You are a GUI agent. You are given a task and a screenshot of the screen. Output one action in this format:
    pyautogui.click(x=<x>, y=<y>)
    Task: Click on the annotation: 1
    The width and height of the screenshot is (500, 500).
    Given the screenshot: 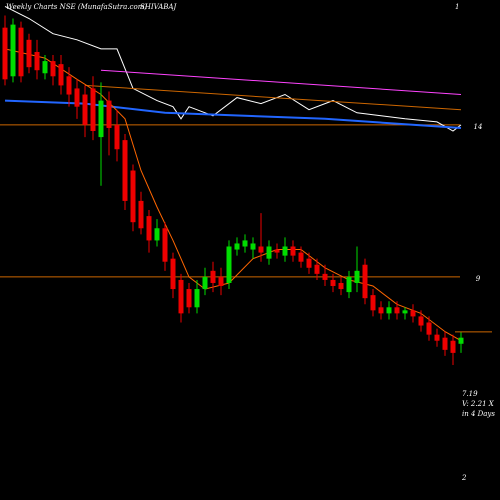 What is the action you would take?
    pyautogui.click(x=457, y=7)
    